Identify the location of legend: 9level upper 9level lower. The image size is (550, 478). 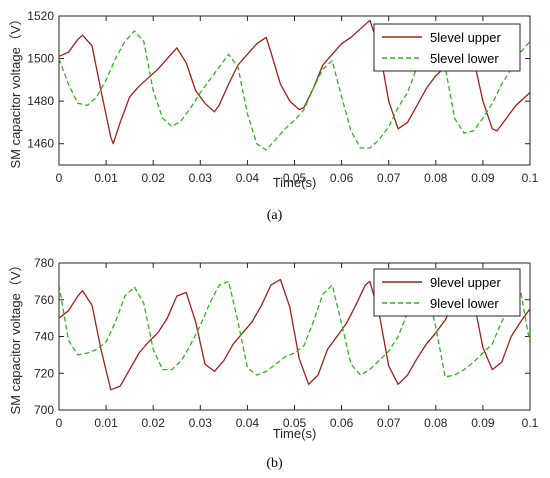
(447, 292).